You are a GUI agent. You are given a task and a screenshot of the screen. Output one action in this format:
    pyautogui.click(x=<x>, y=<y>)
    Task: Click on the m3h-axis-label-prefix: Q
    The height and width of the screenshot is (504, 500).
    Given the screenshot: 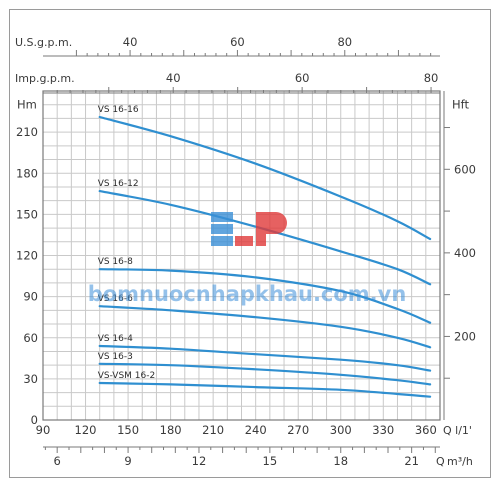 What is the action you would take?
    pyautogui.click(x=440, y=461)
    